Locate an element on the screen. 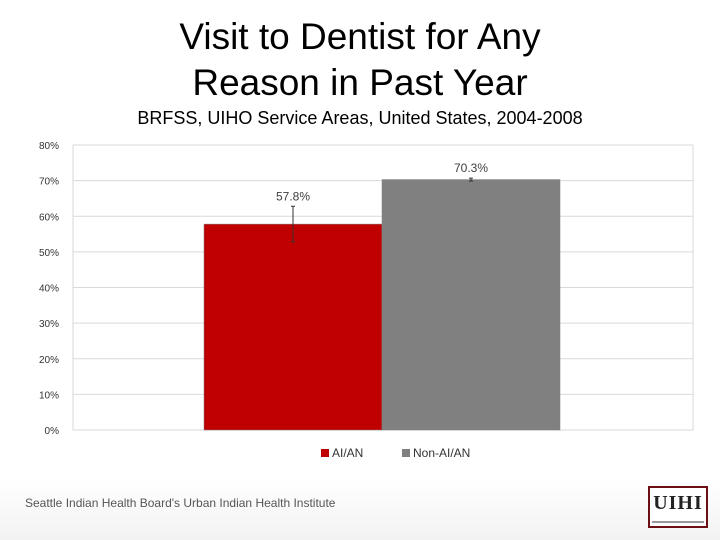 This screenshot has width=720, height=540. bar-aian is located at coordinates (293, 327).